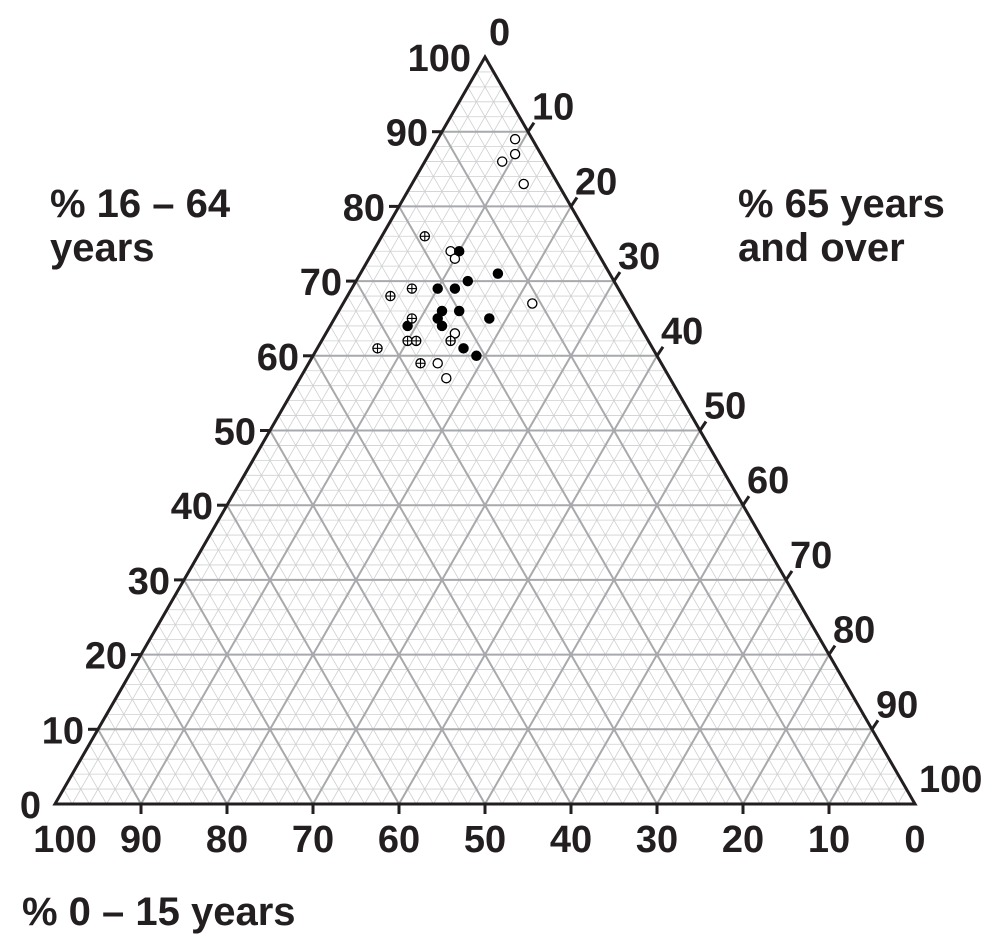 The height and width of the screenshot is (934, 988). Describe the element at coordinates (192, 507) in the screenshot. I see `left-tick-label: 40` at that location.